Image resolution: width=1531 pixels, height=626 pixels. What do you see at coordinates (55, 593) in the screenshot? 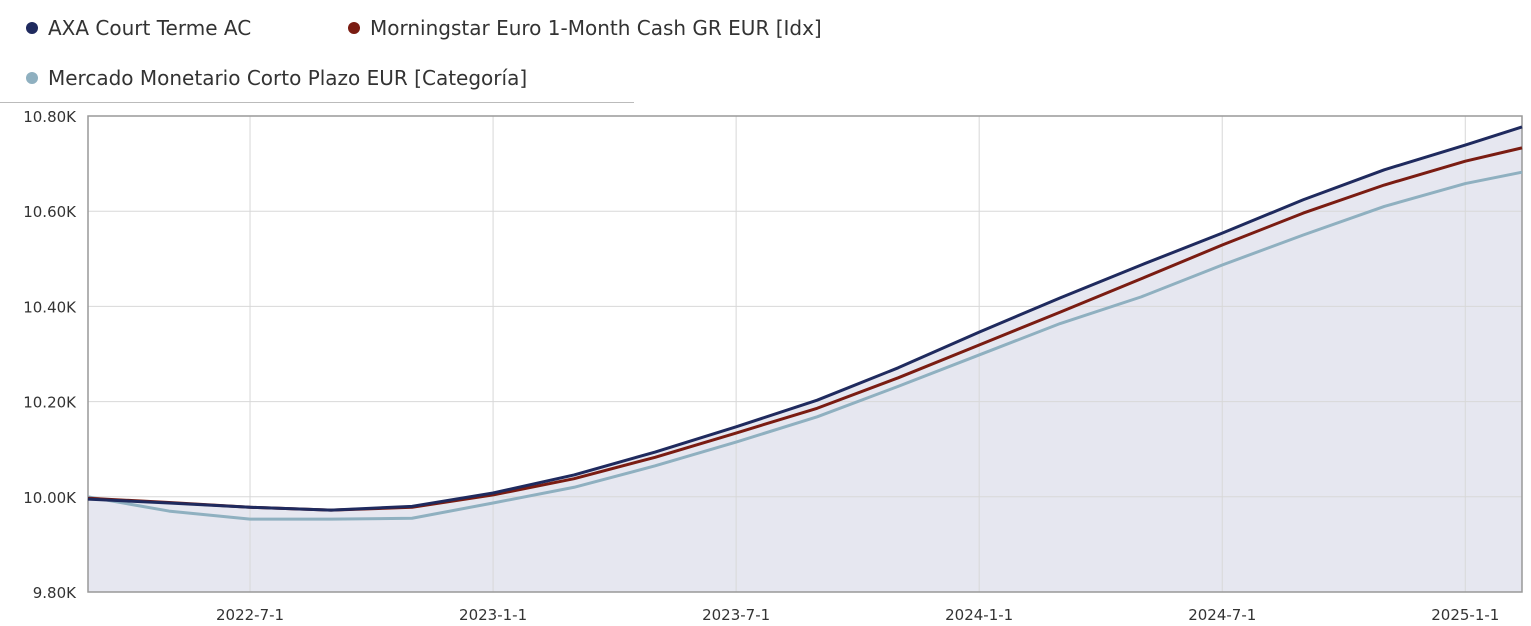
I see `y-tick-label: 9.80K` at bounding box center [55, 593].